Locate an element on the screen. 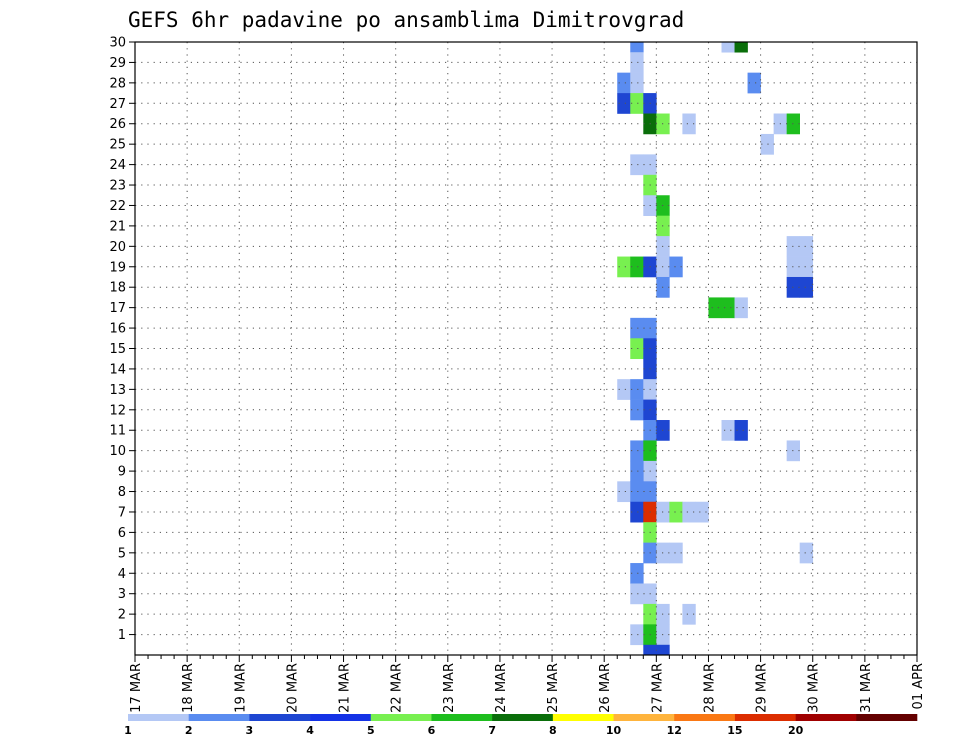 Image resolution: width=960 pixels, height=742 pixels. x-tick-label: 30 MAR is located at coordinates (814, 688).